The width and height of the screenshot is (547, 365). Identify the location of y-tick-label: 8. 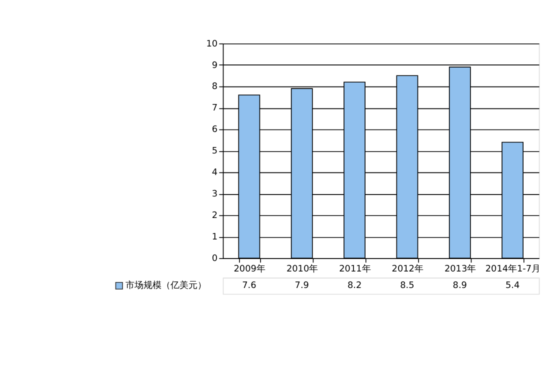
(215, 87).